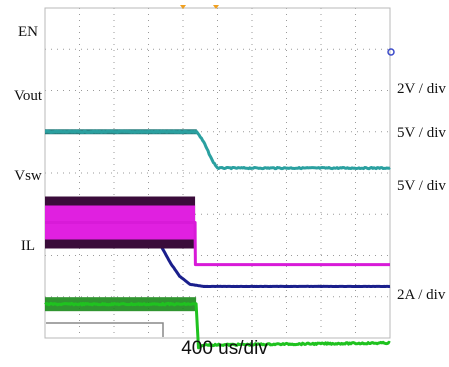 This screenshot has width=449, height=367. I want to click on scale-label-il: 2A / div, so click(421, 295).